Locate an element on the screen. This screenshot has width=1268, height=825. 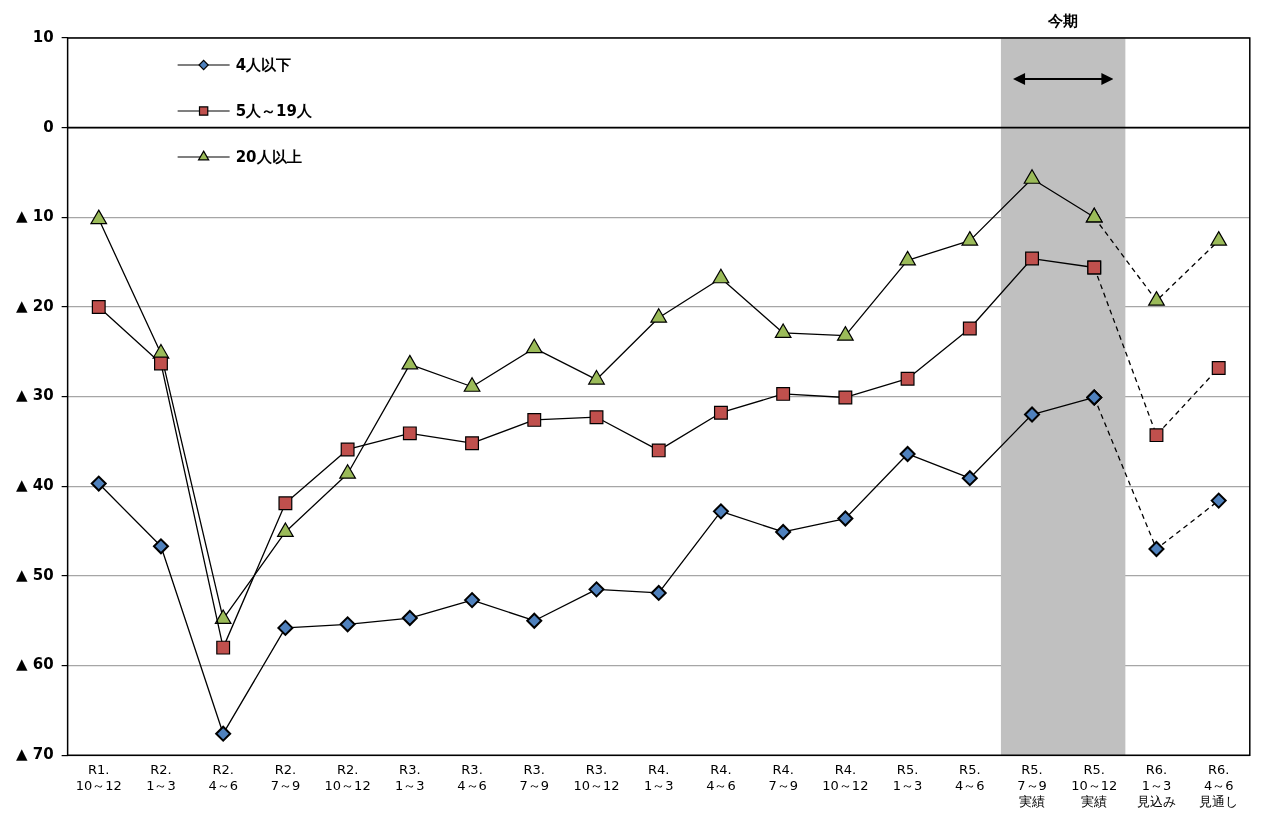
y-tick-label: ▲ 60 is located at coordinates (34, 664).